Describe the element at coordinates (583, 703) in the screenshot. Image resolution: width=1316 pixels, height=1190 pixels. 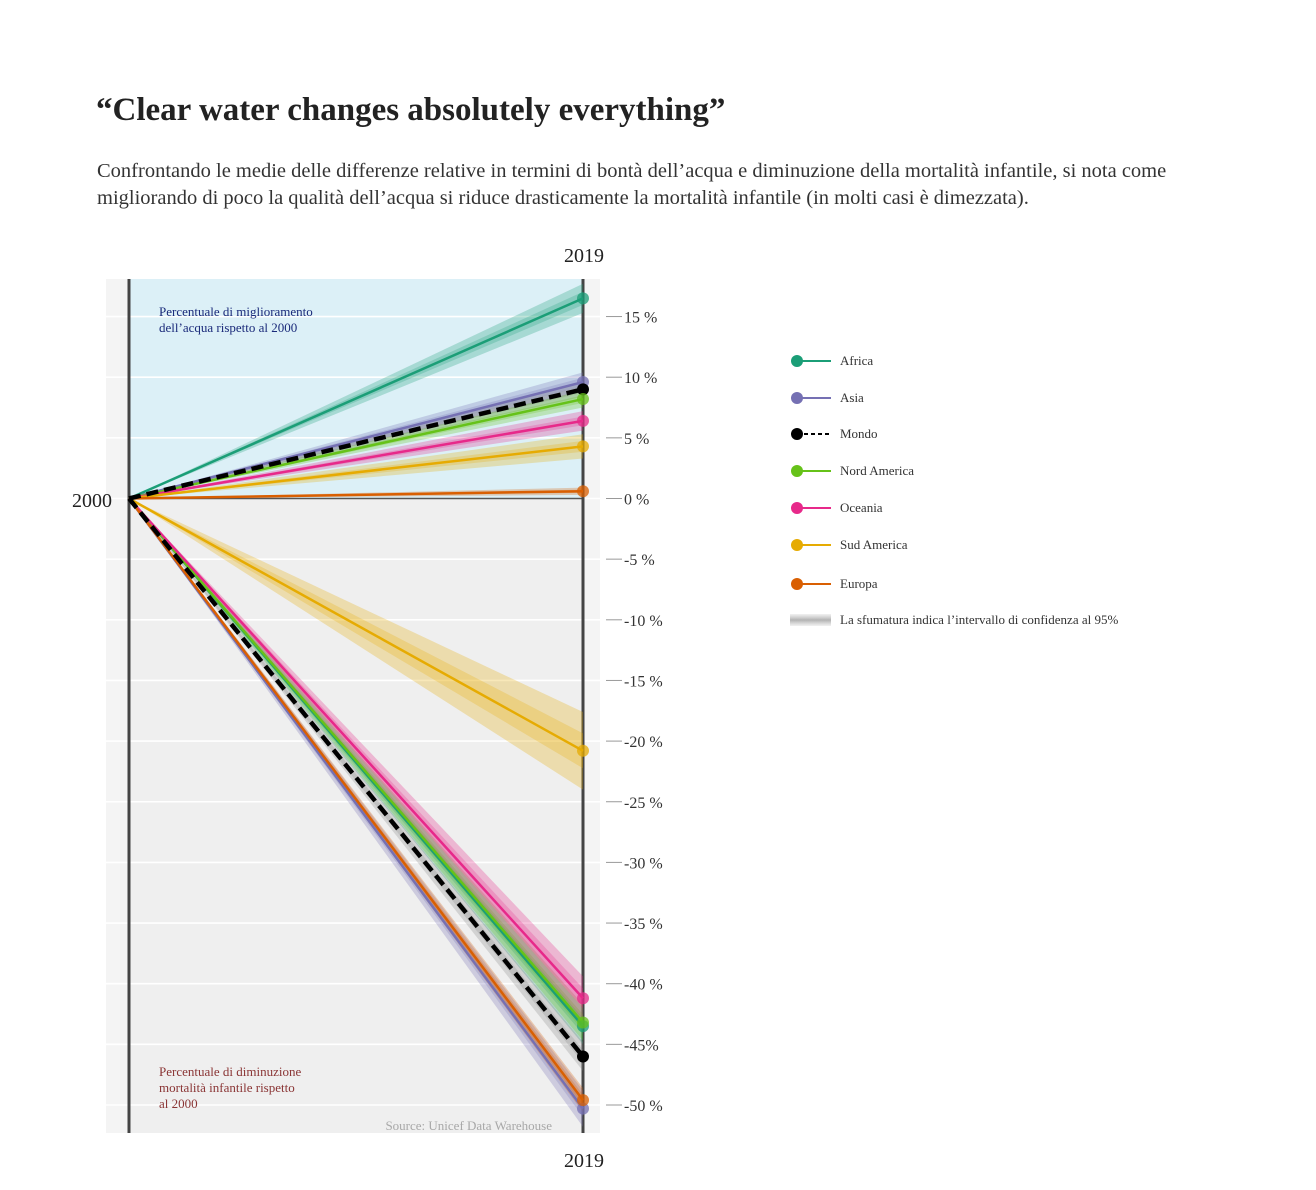
I see `series-points` at that location.